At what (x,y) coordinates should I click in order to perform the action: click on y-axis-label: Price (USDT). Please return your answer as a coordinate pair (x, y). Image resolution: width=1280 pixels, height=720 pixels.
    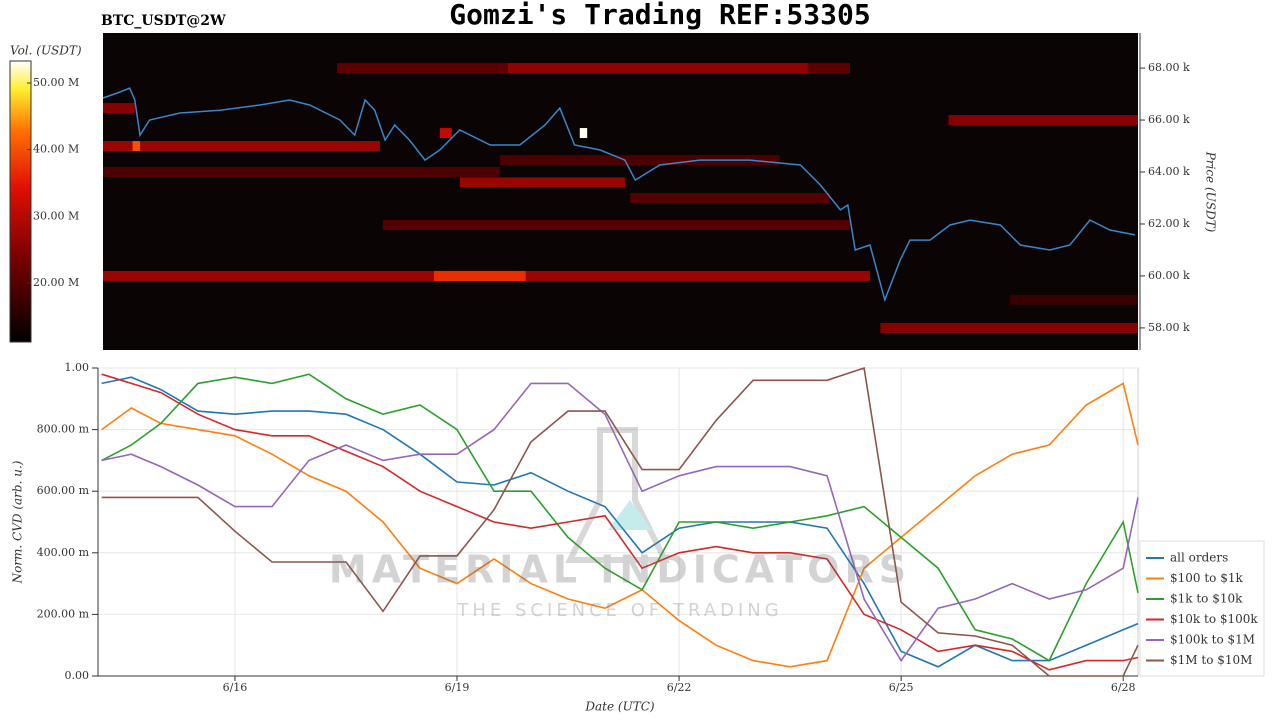
    Looking at the image, I should click on (1211, 192).